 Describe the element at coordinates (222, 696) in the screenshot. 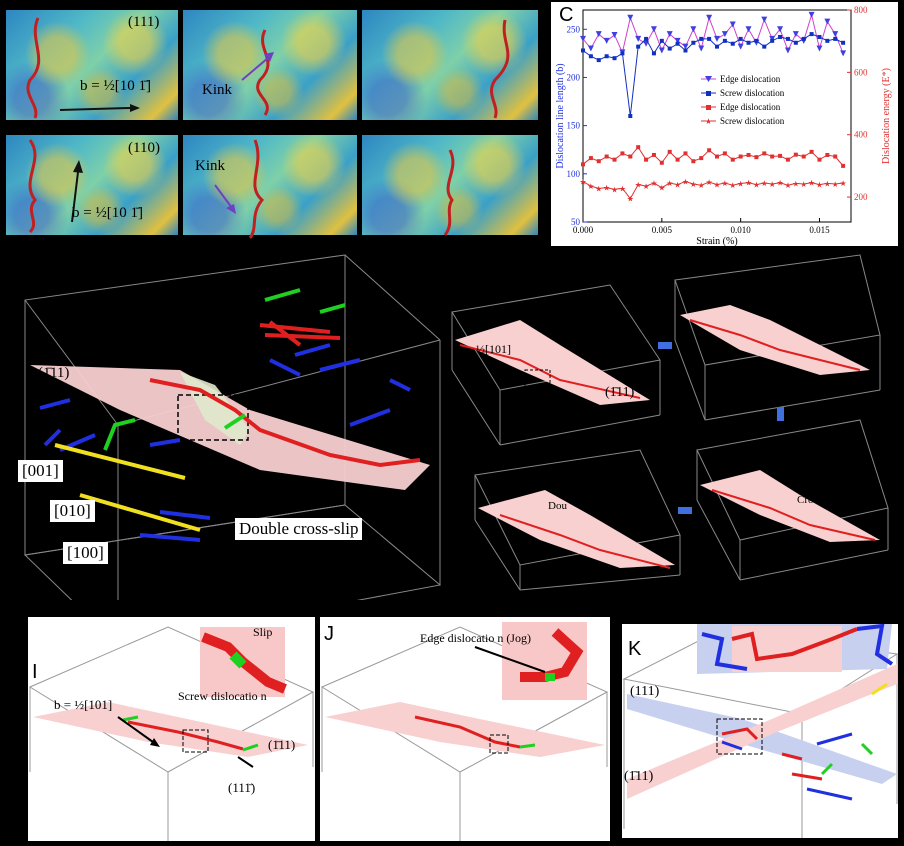

I see `screw-label: Screw dislocatio n` at that location.